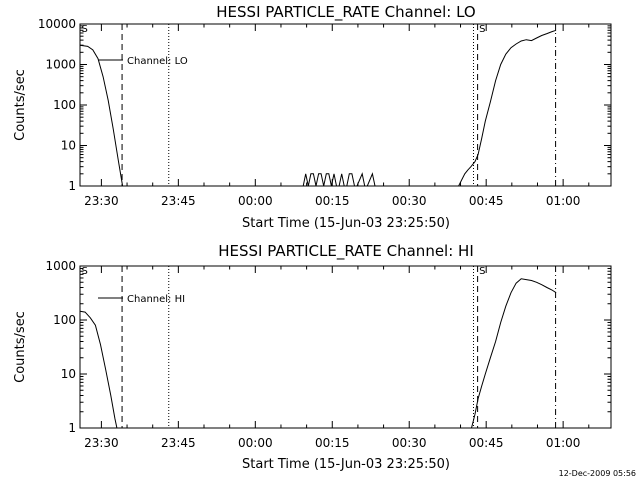 The image size is (640, 480). What do you see at coordinates (332, 443) in the screenshot?
I see `x-tick-label-hi: 00:15` at bounding box center [332, 443].